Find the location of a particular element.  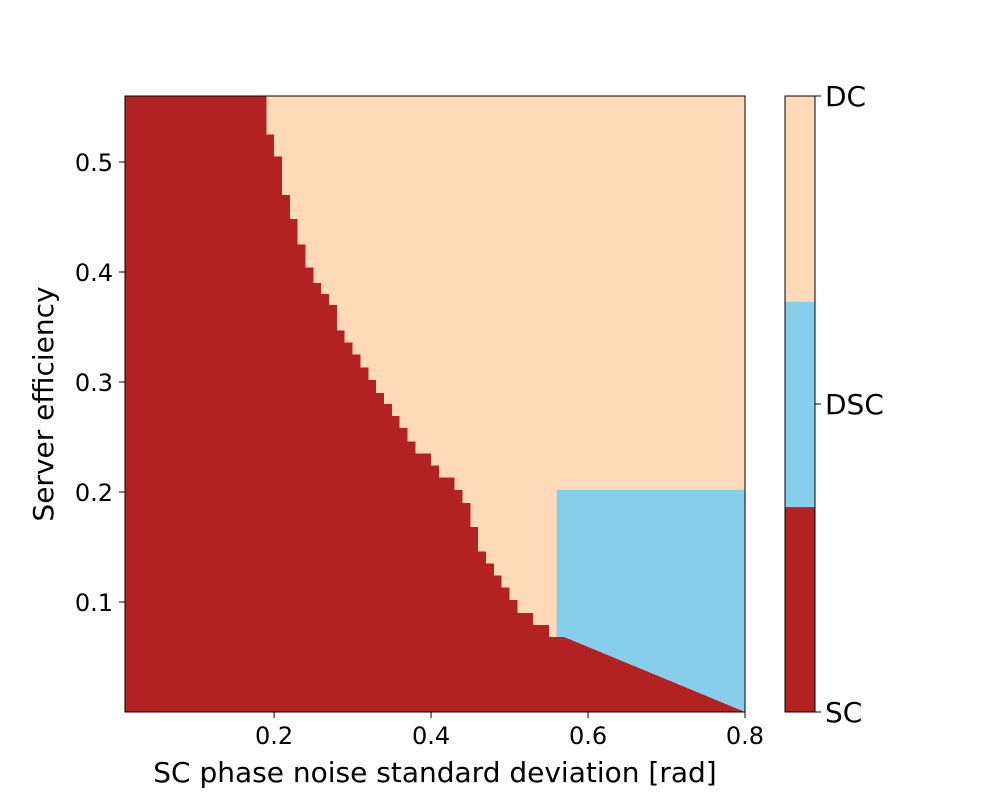

y-tick-label: 0.1 is located at coordinates (94, 603).